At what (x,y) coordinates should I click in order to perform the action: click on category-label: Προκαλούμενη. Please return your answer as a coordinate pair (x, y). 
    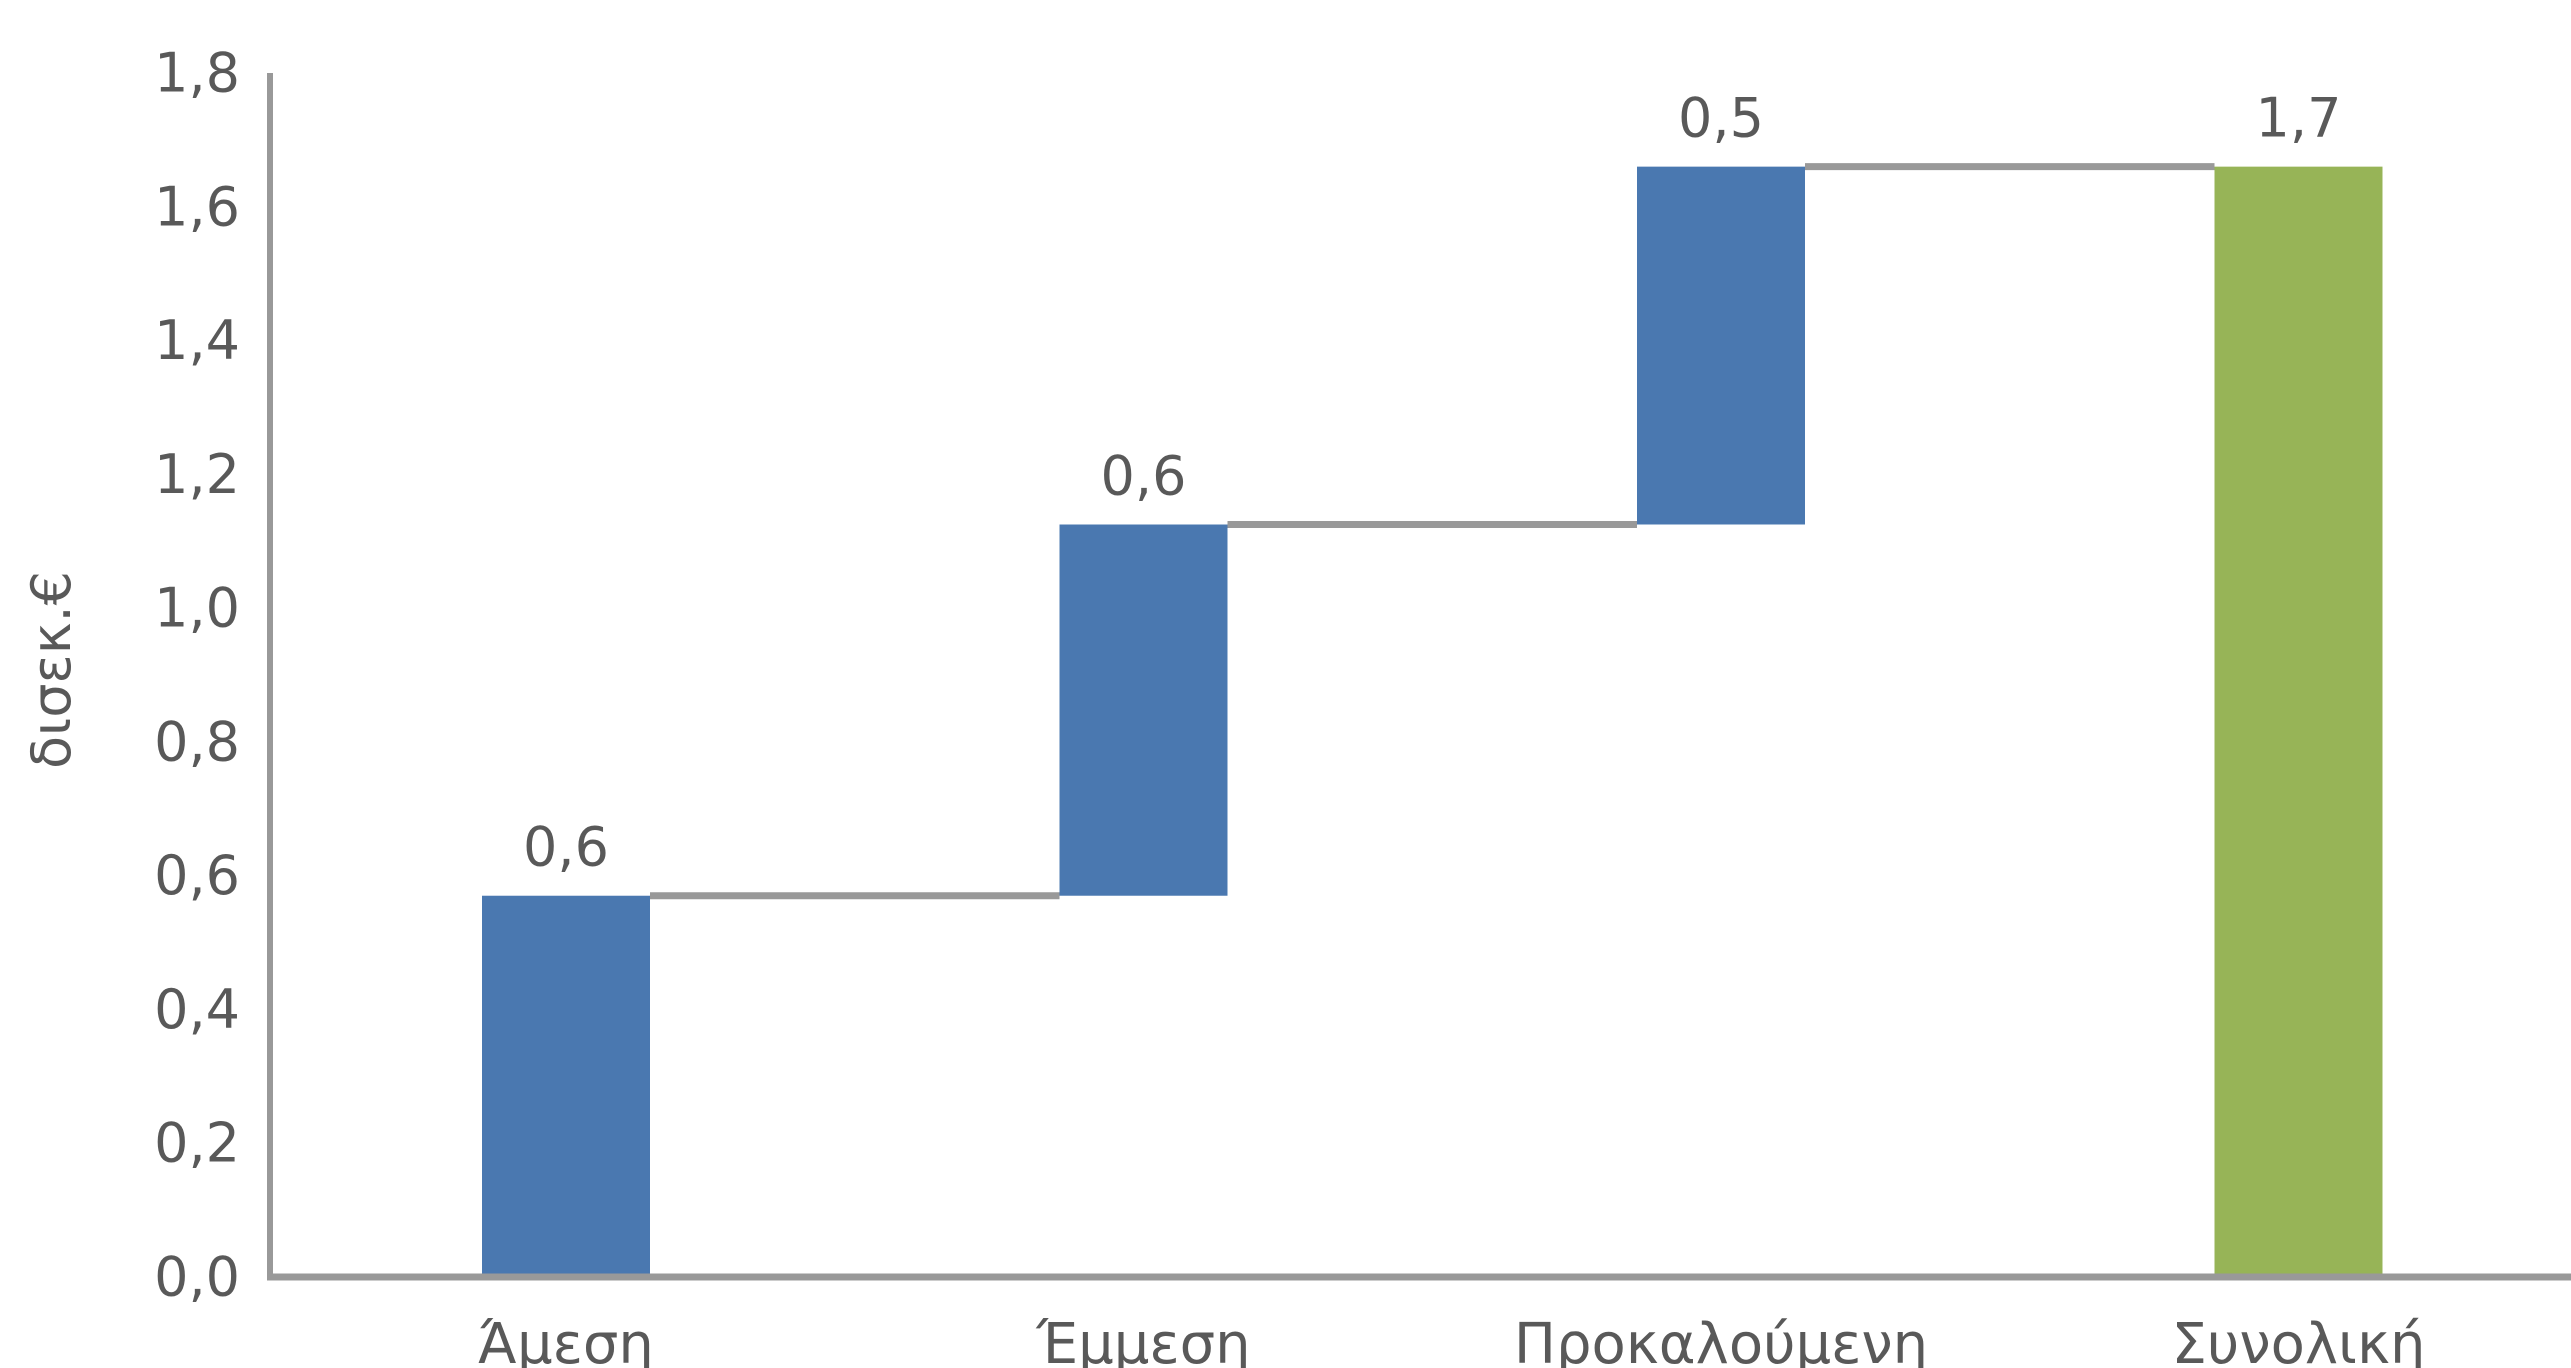
    Looking at the image, I should click on (1721, 1340).